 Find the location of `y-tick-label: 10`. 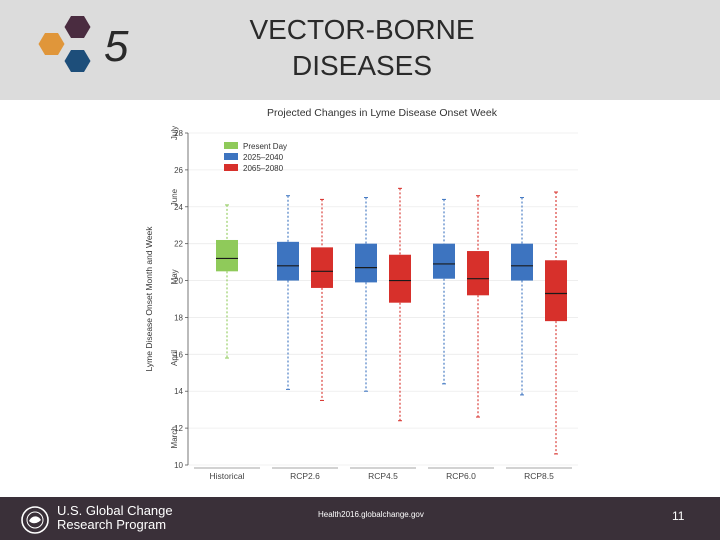

y-tick-label: 10 is located at coordinates (178, 465).